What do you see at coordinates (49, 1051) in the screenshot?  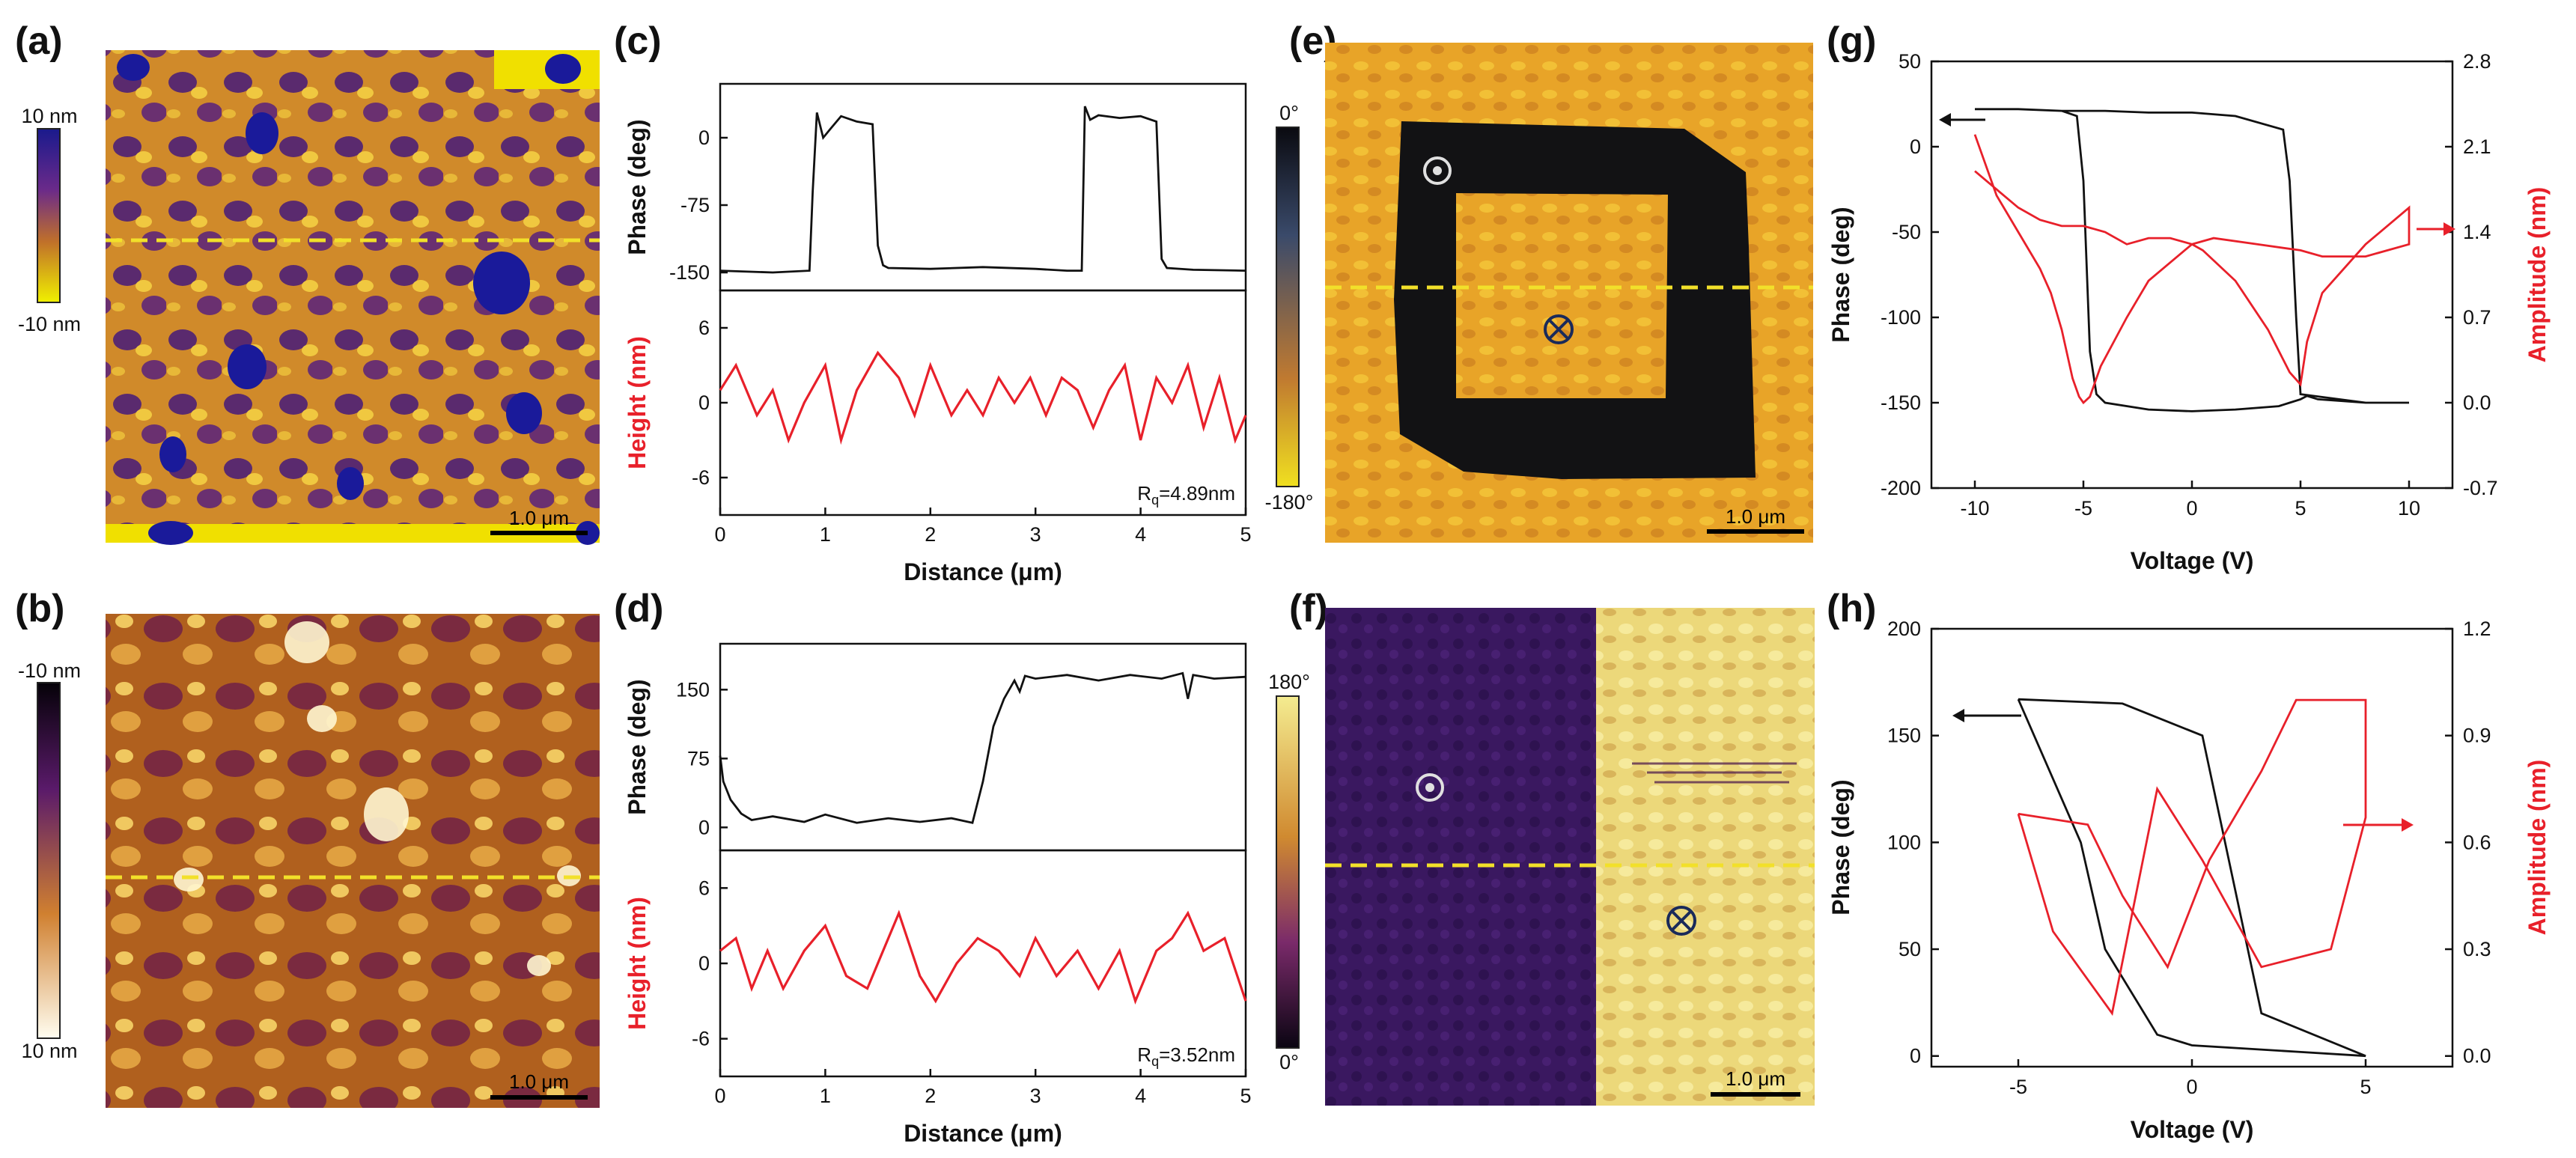 I see `panel-b-colorbar-min: 10 nm` at bounding box center [49, 1051].